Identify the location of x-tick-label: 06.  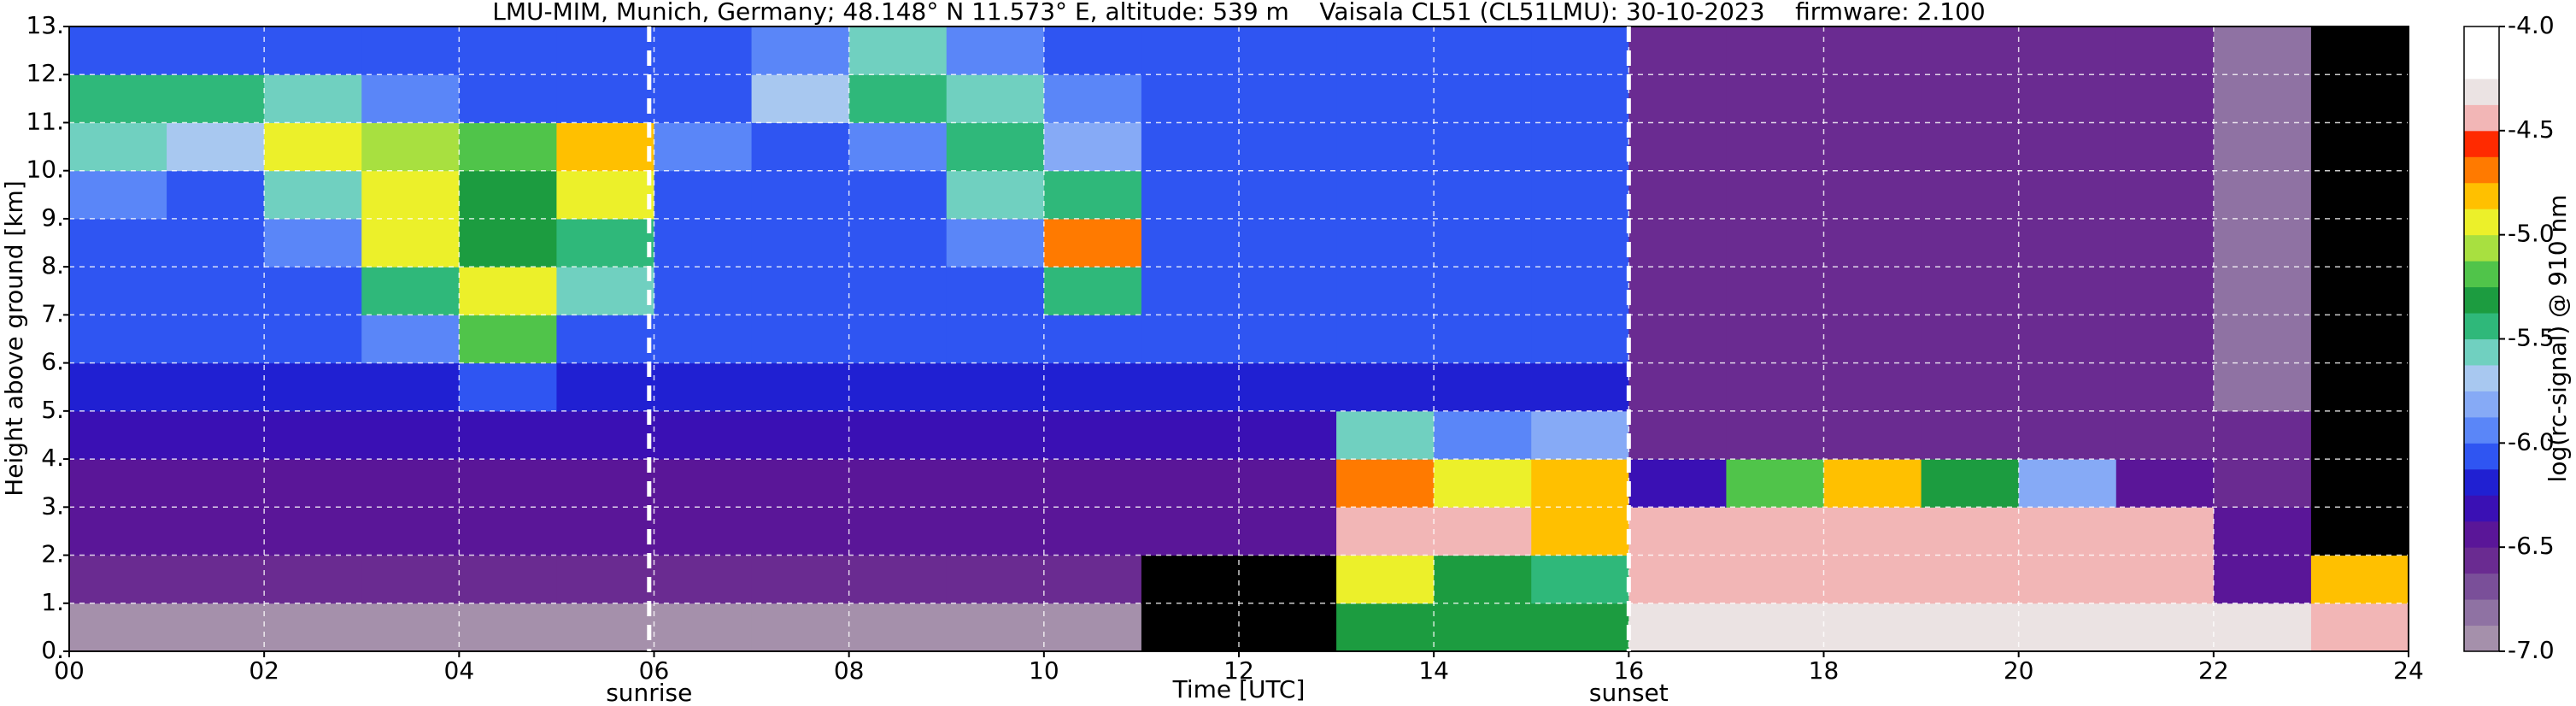
(654, 670).